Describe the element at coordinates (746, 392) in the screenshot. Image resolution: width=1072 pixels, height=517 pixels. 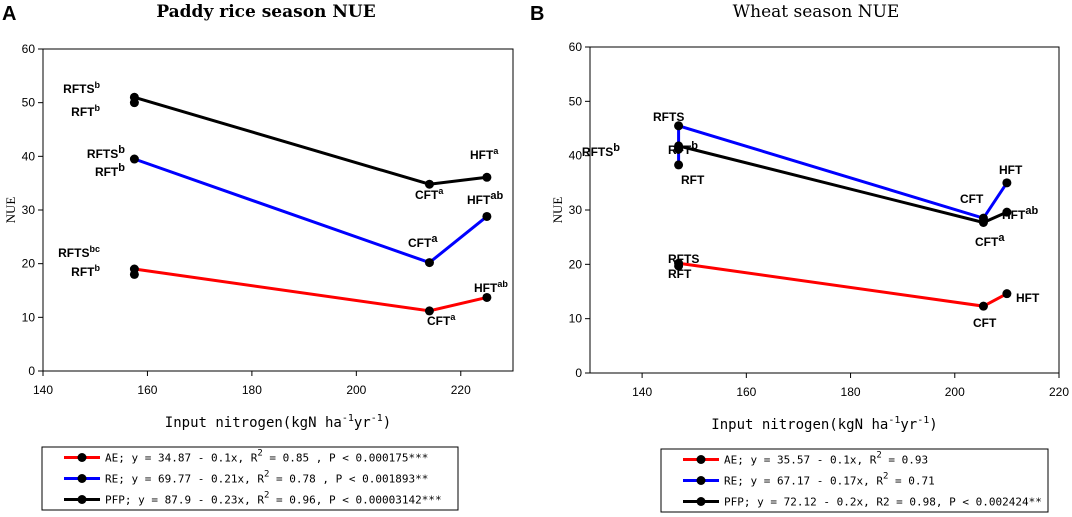
I see `panel-b-x-tick-label: 160` at that location.